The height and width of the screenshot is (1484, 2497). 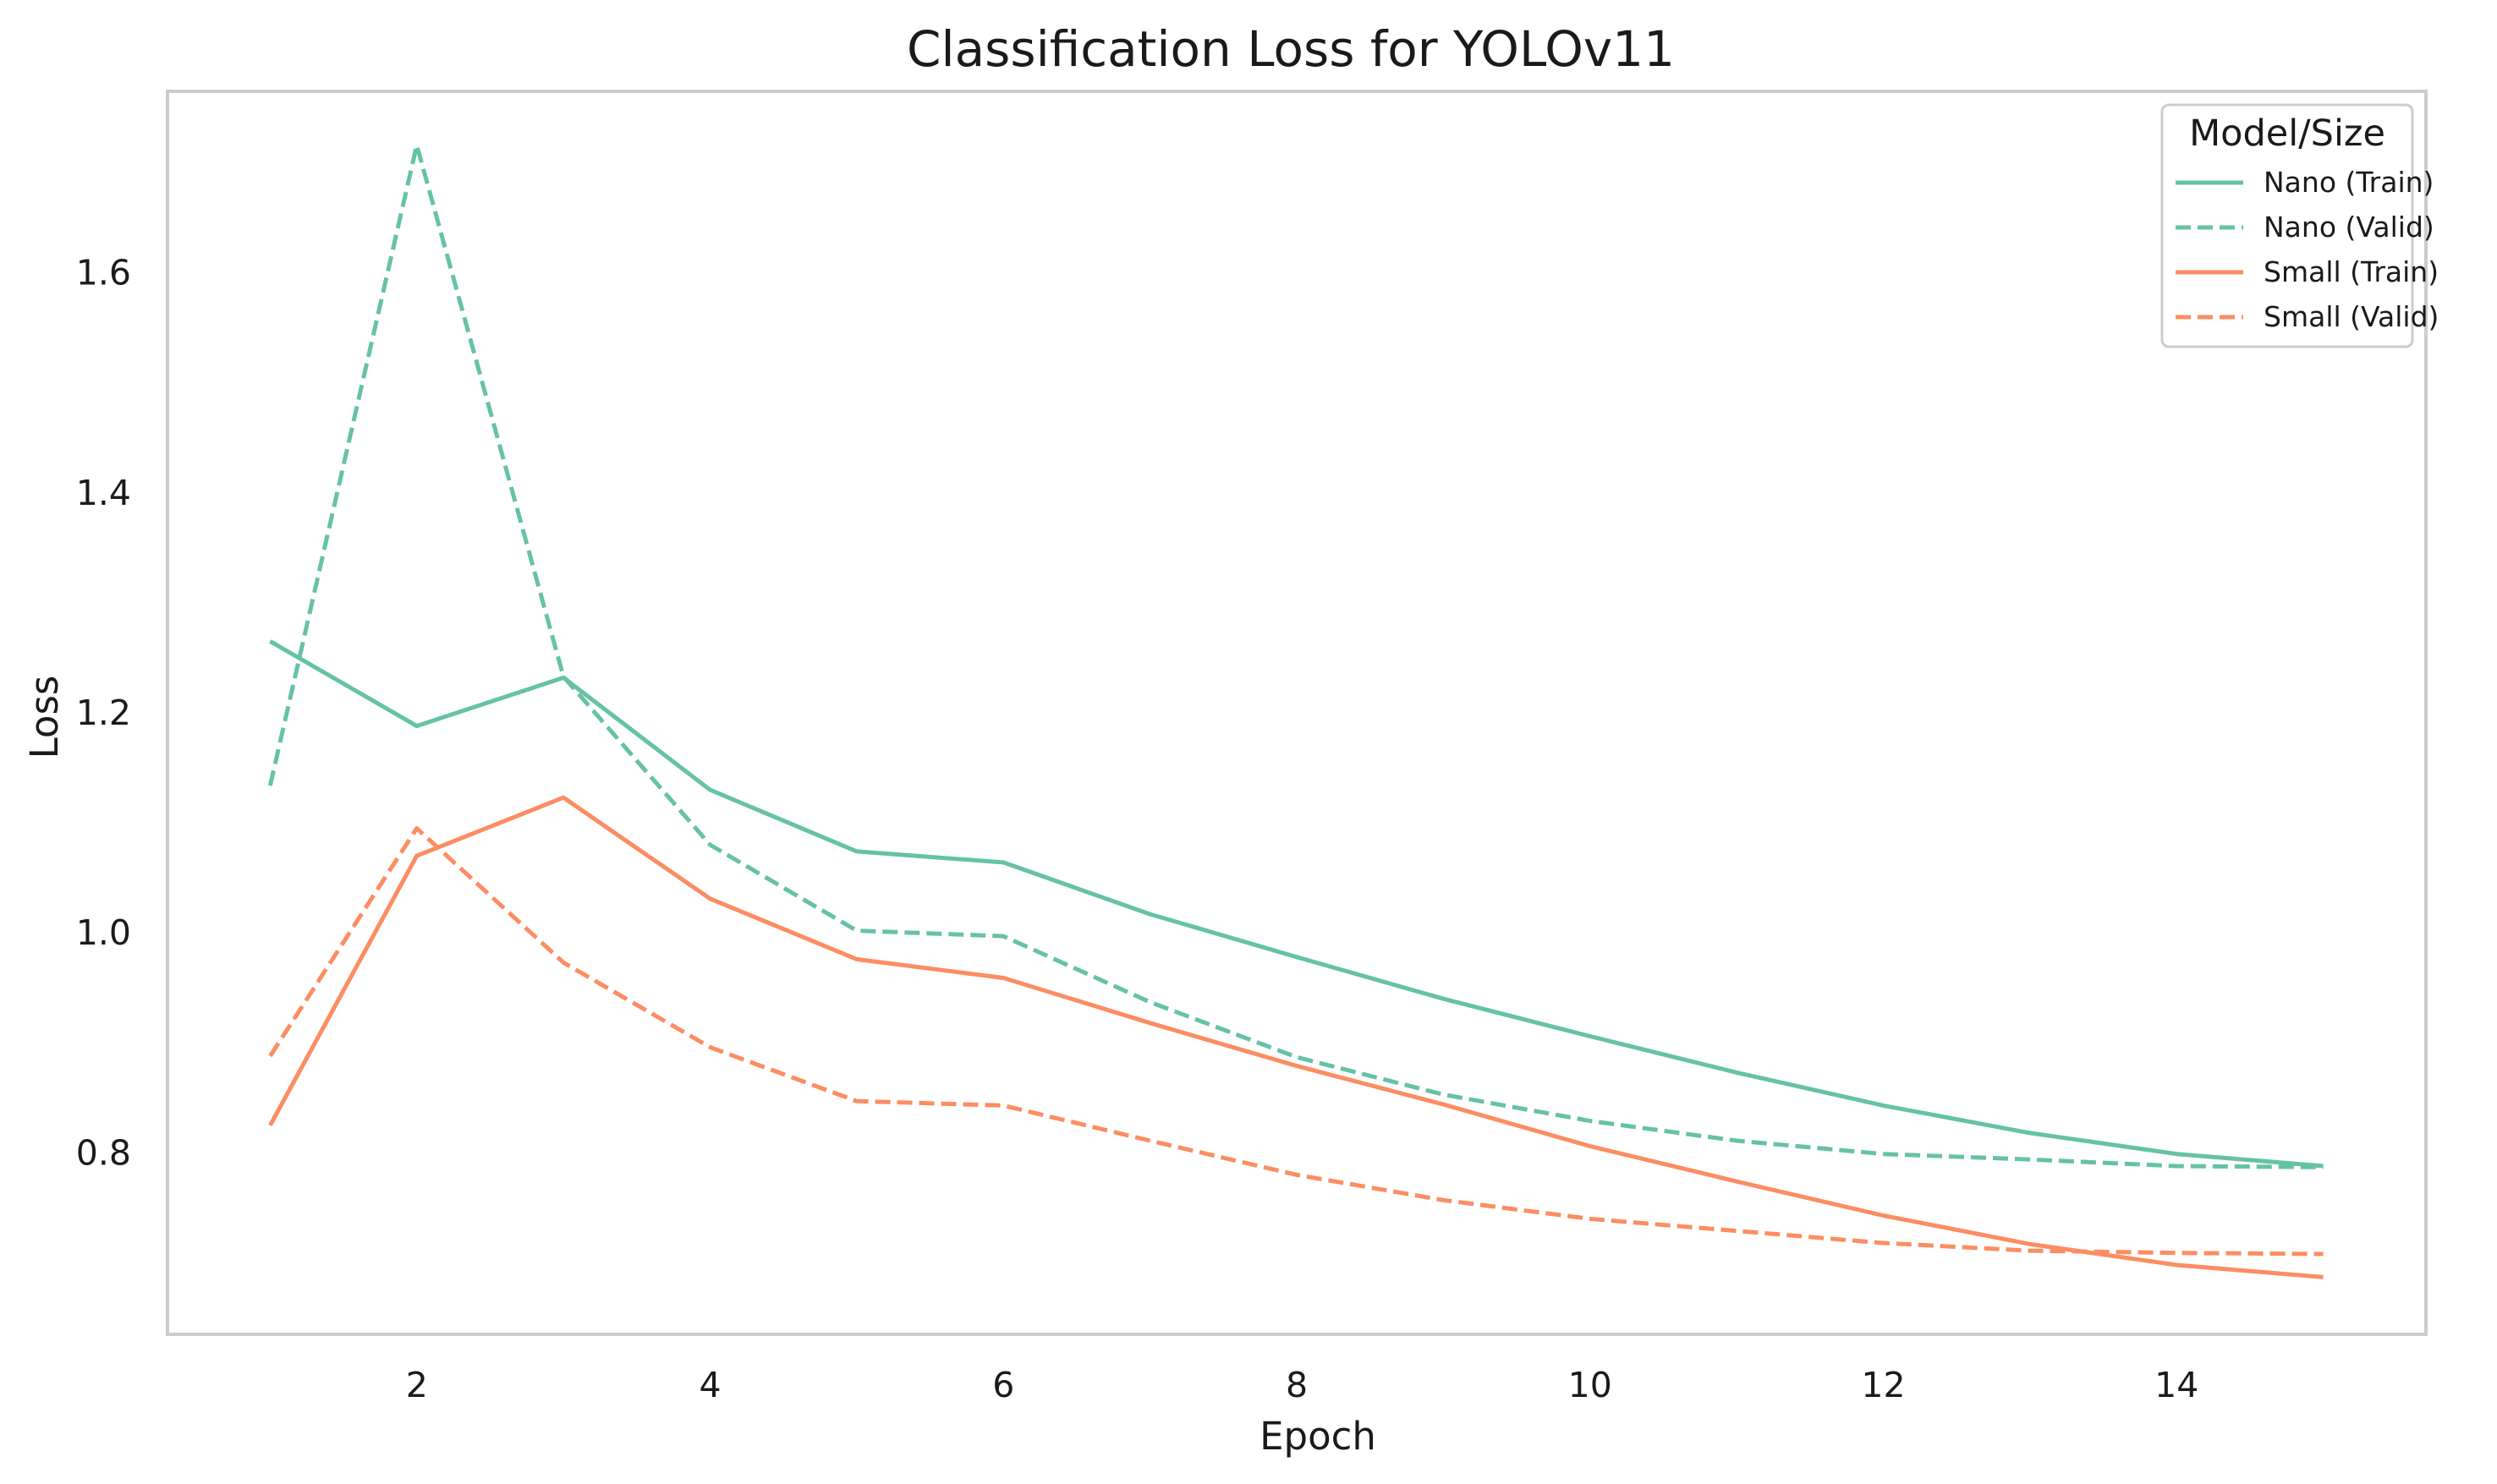 I want to click on y-tick-label: 1.2, so click(x=104, y=713).